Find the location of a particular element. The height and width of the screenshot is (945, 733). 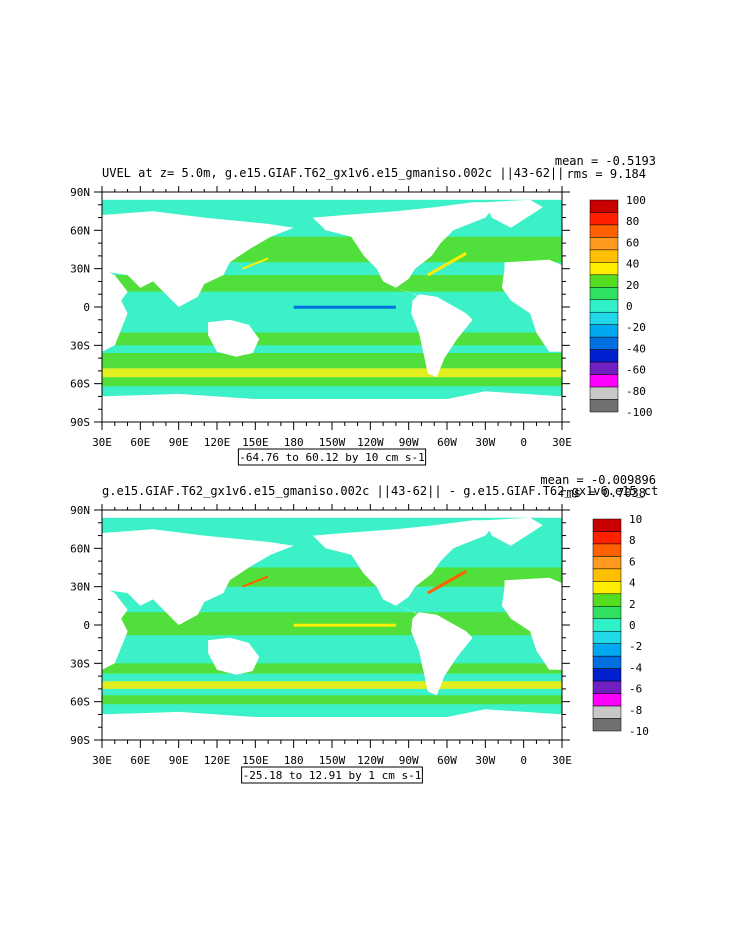

colorbar-label: 10 is located at coordinates (635, 519).